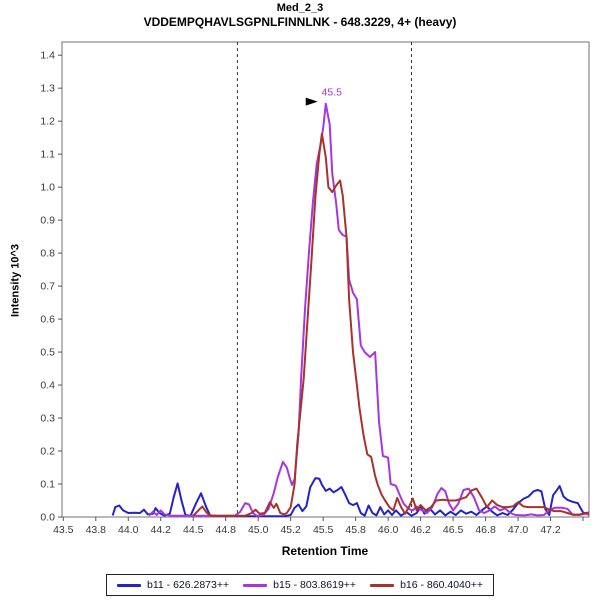  I want to click on y-tick-label: 0.9, so click(47, 221).